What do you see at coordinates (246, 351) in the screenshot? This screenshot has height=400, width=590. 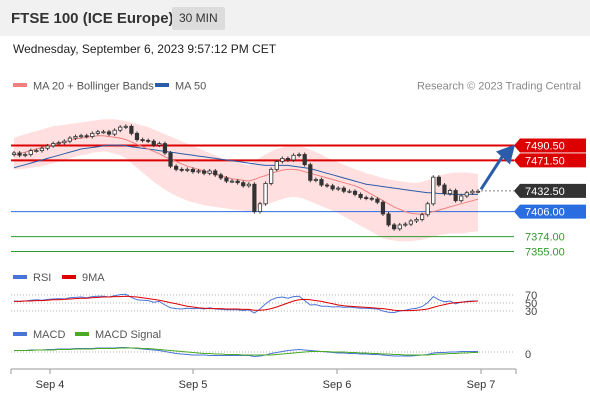 I see `macd-signal-line` at bounding box center [246, 351].